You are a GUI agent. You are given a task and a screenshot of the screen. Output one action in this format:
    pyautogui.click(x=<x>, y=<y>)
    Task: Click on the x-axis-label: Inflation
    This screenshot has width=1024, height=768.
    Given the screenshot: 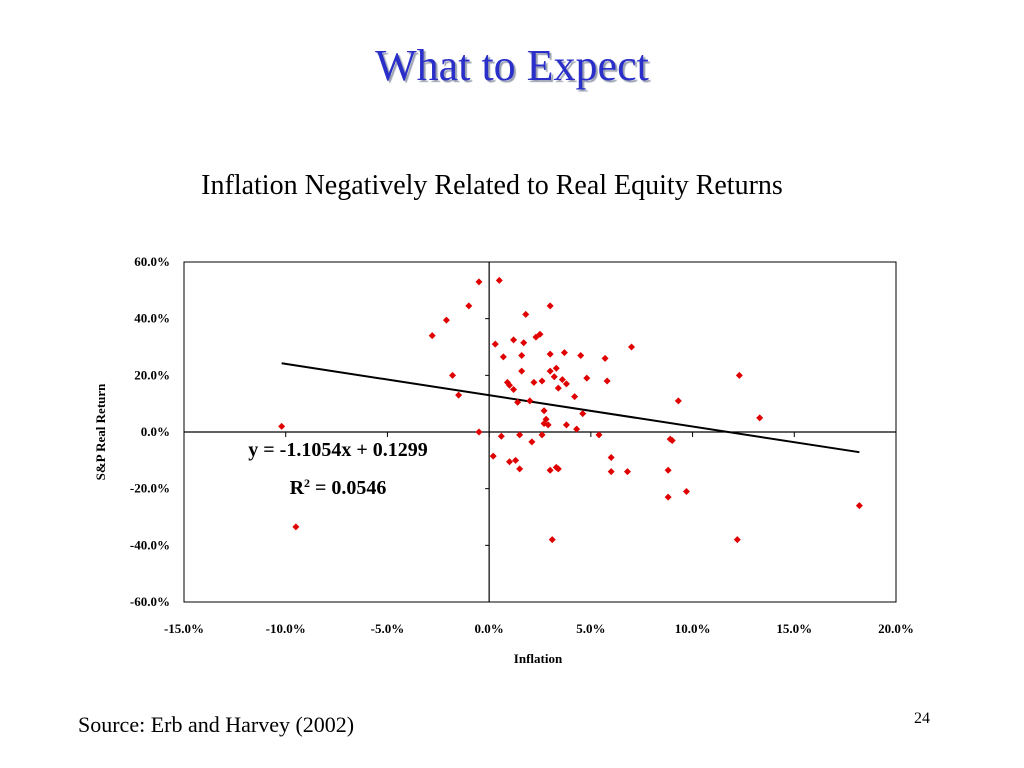 What is the action you would take?
    pyautogui.click(x=538, y=658)
    